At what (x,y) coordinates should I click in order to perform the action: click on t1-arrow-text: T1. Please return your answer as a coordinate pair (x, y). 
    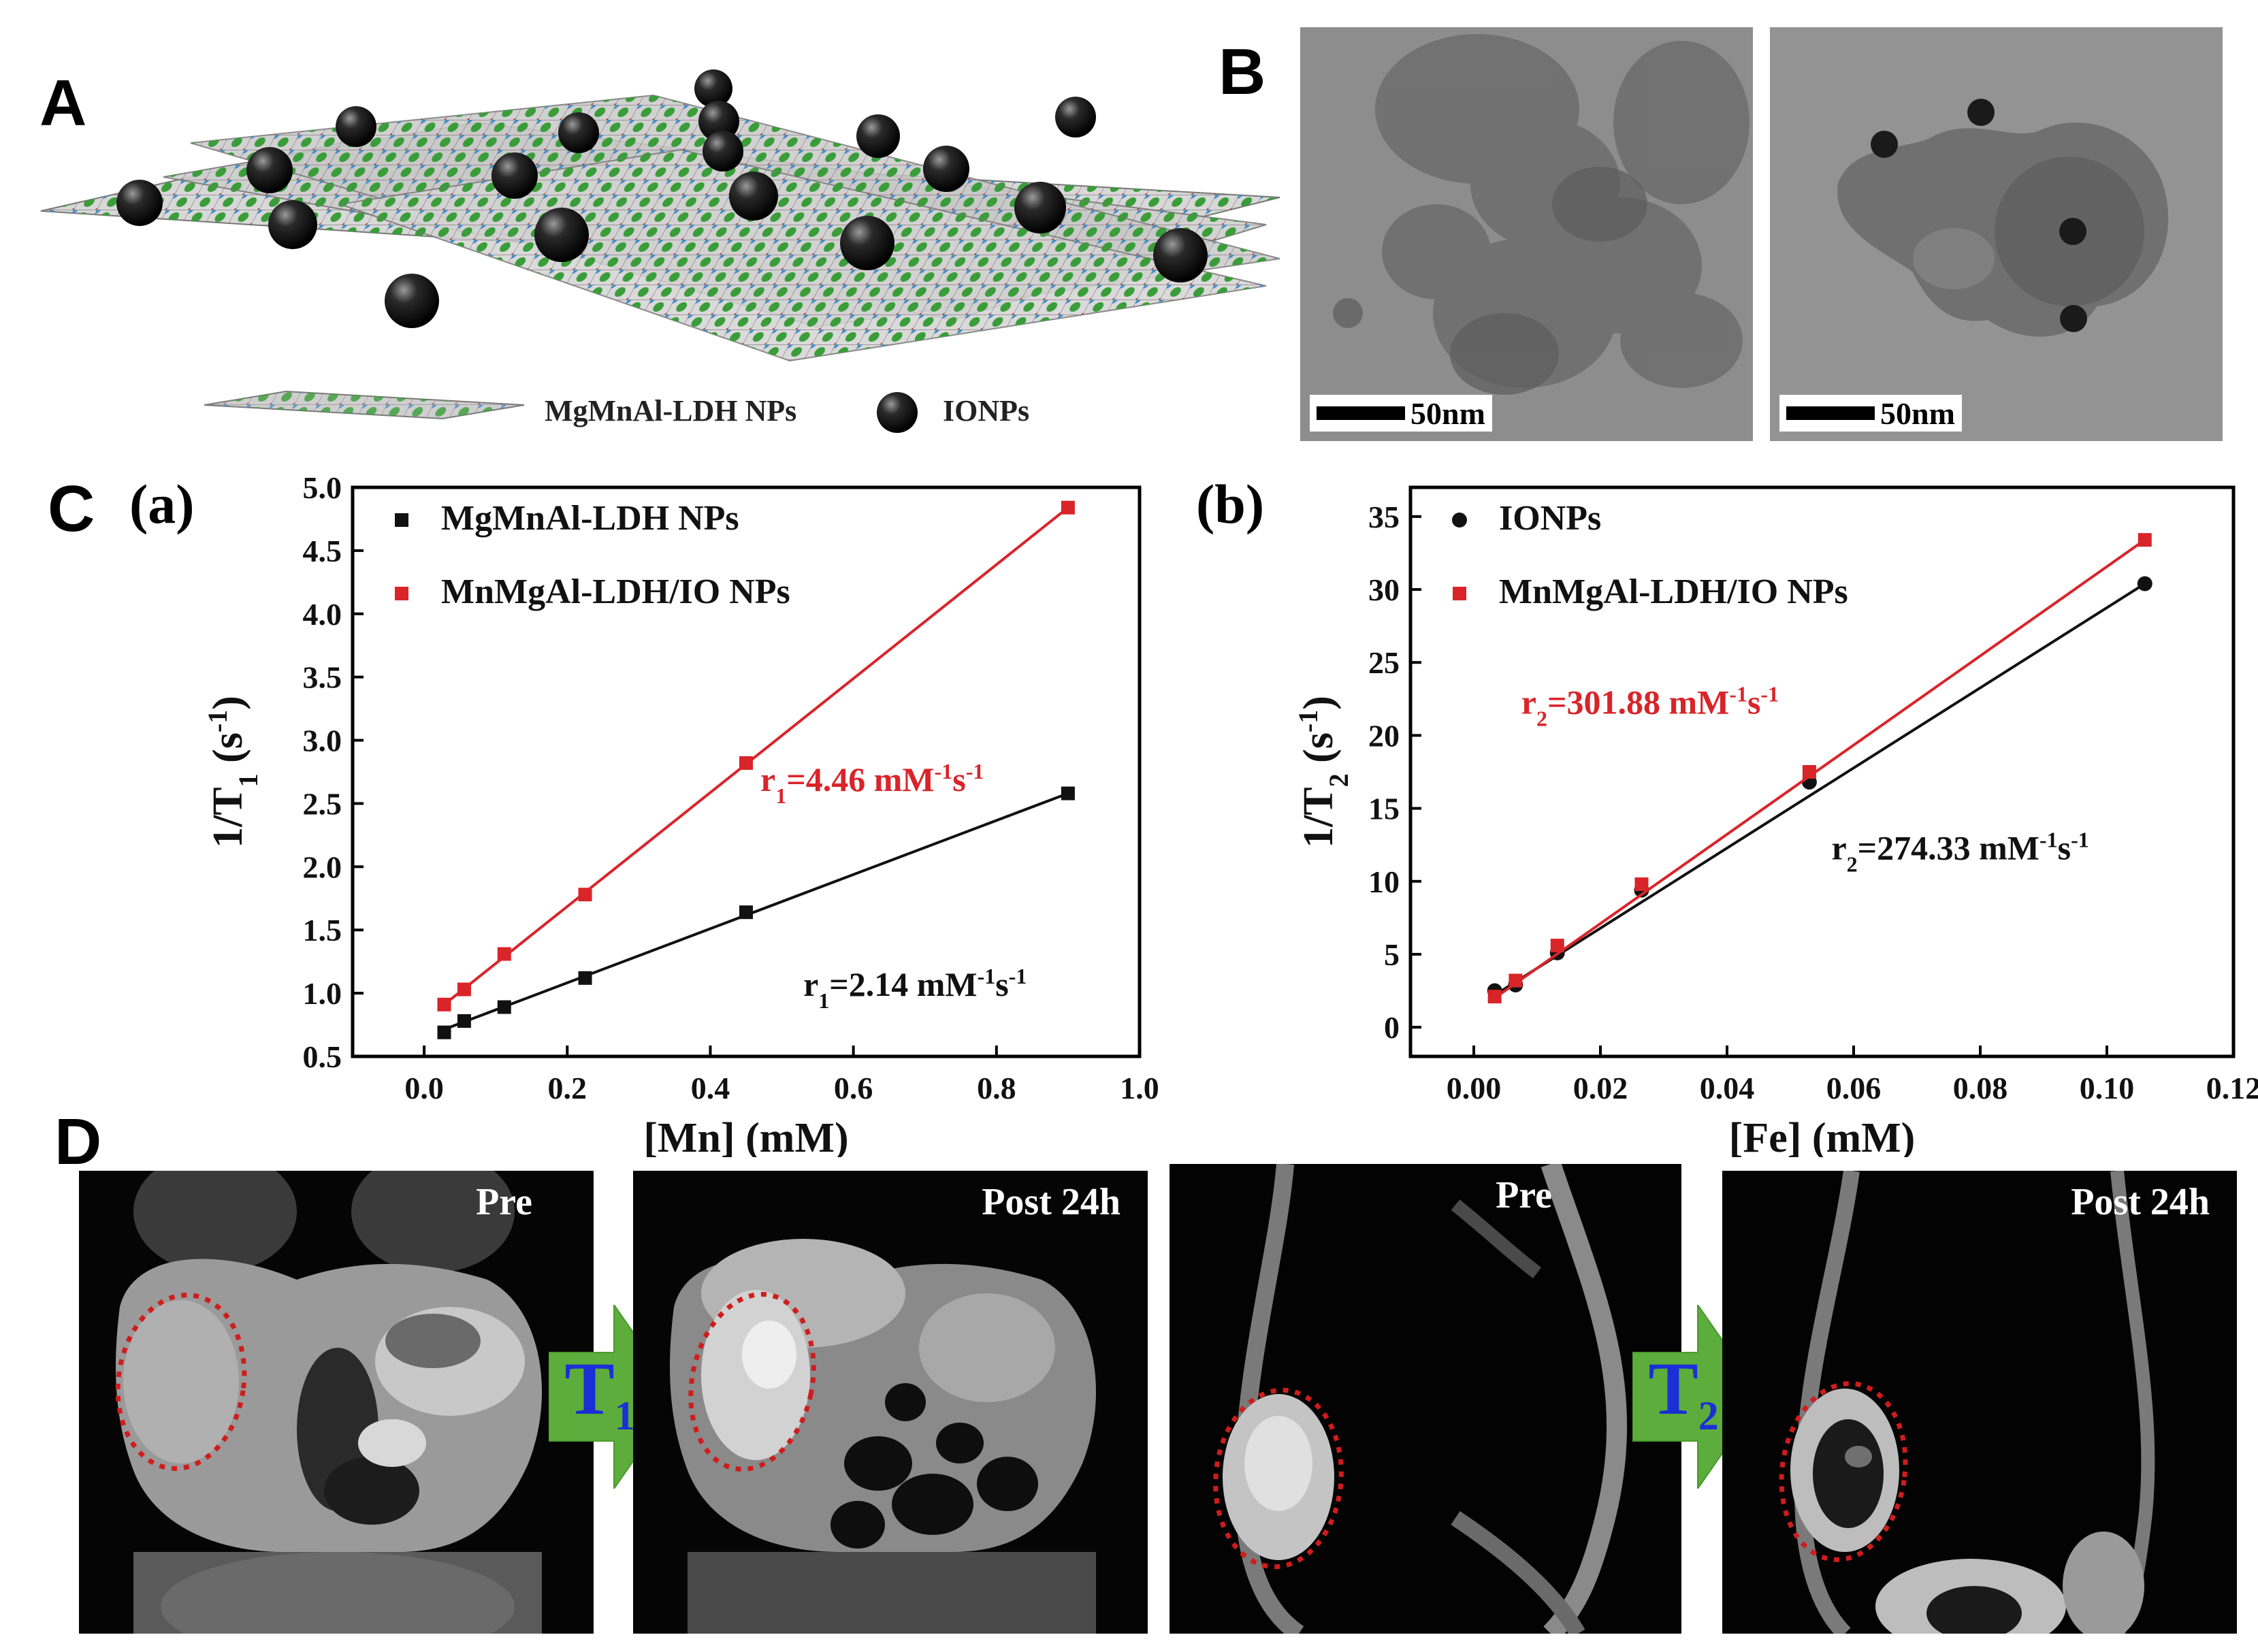
    Looking at the image, I should click on (599, 1392).